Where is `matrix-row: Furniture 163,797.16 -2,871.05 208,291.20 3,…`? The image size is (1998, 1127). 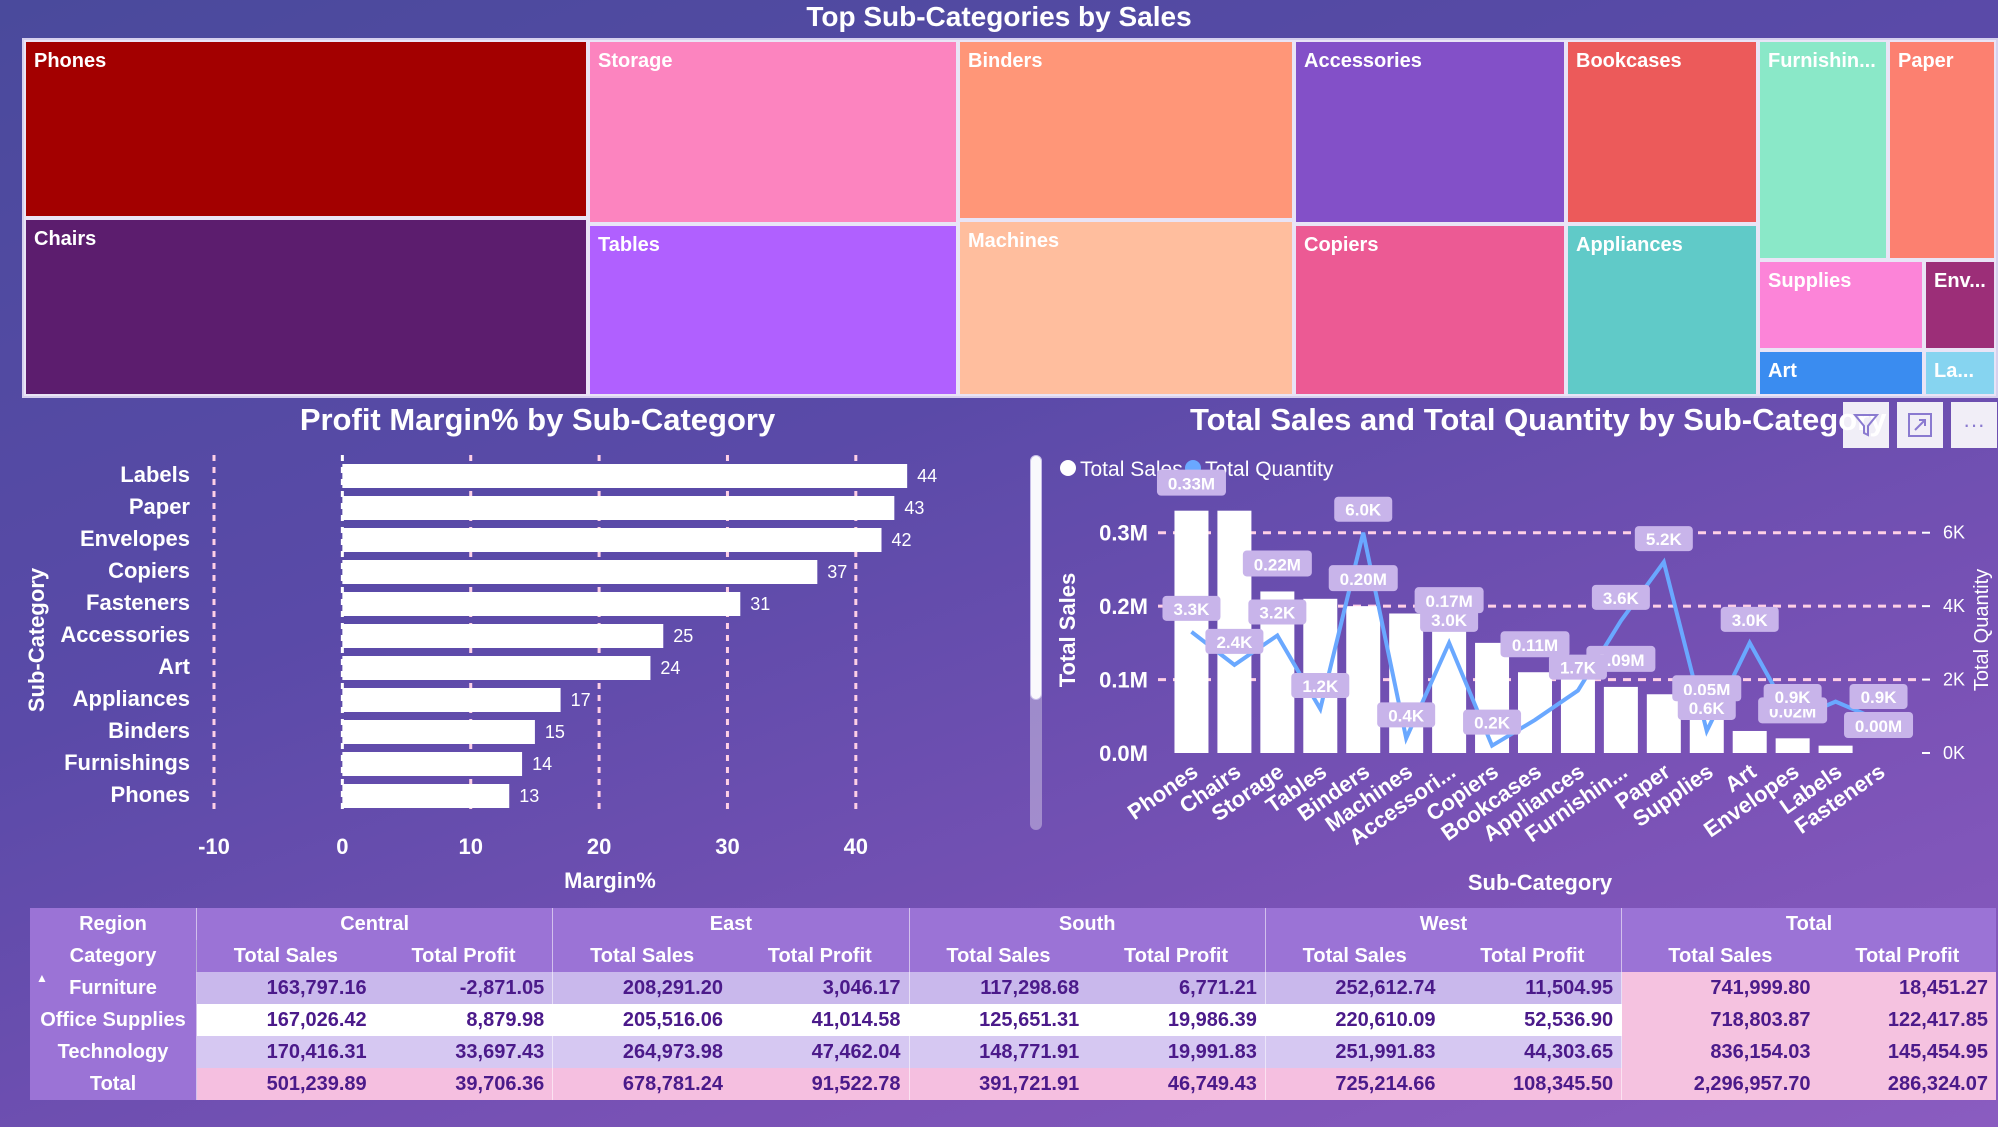
matrix-row: Furniture 163,797.16 -2,871.05 208,291.20 3,… is located at coordinates (1013, 988).